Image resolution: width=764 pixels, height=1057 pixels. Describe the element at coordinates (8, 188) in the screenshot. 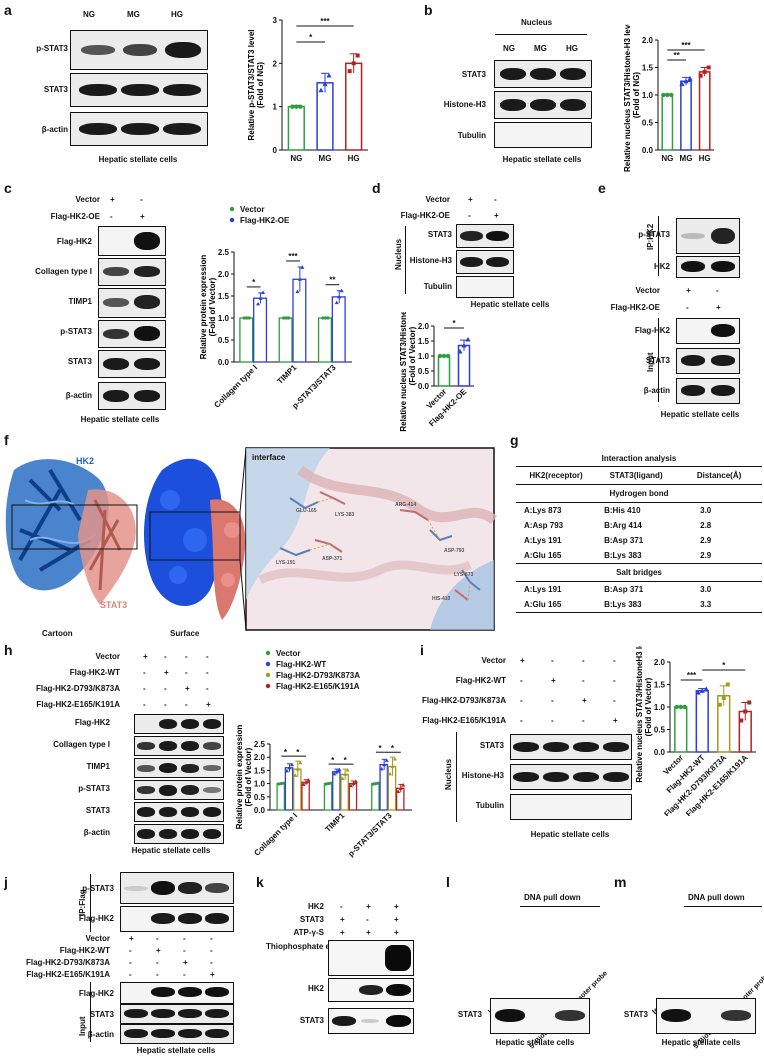

I see `panel-letter-c: c` at that location.